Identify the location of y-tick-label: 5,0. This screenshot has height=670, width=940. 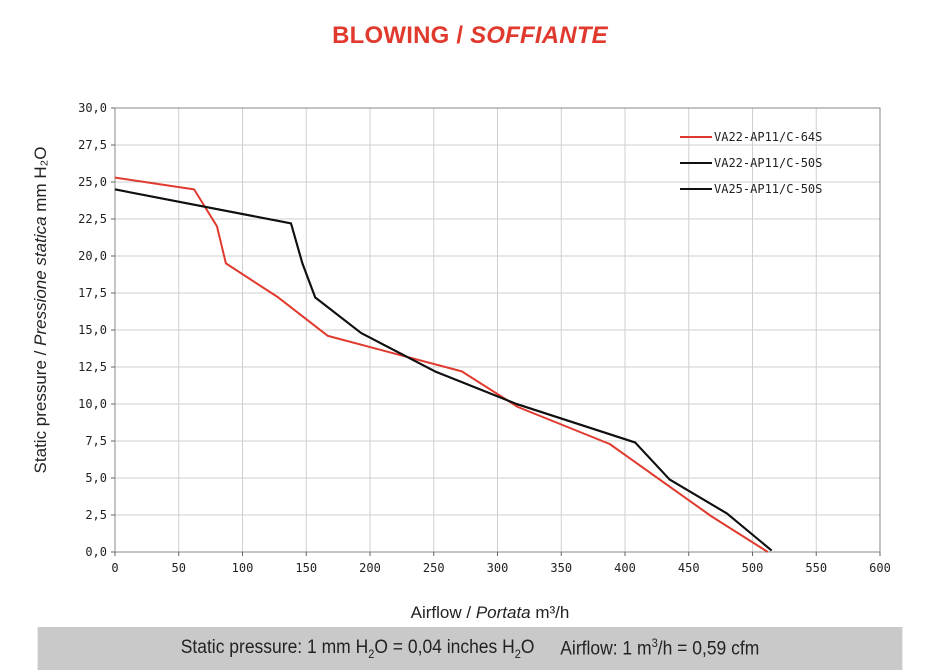
(96, 478).